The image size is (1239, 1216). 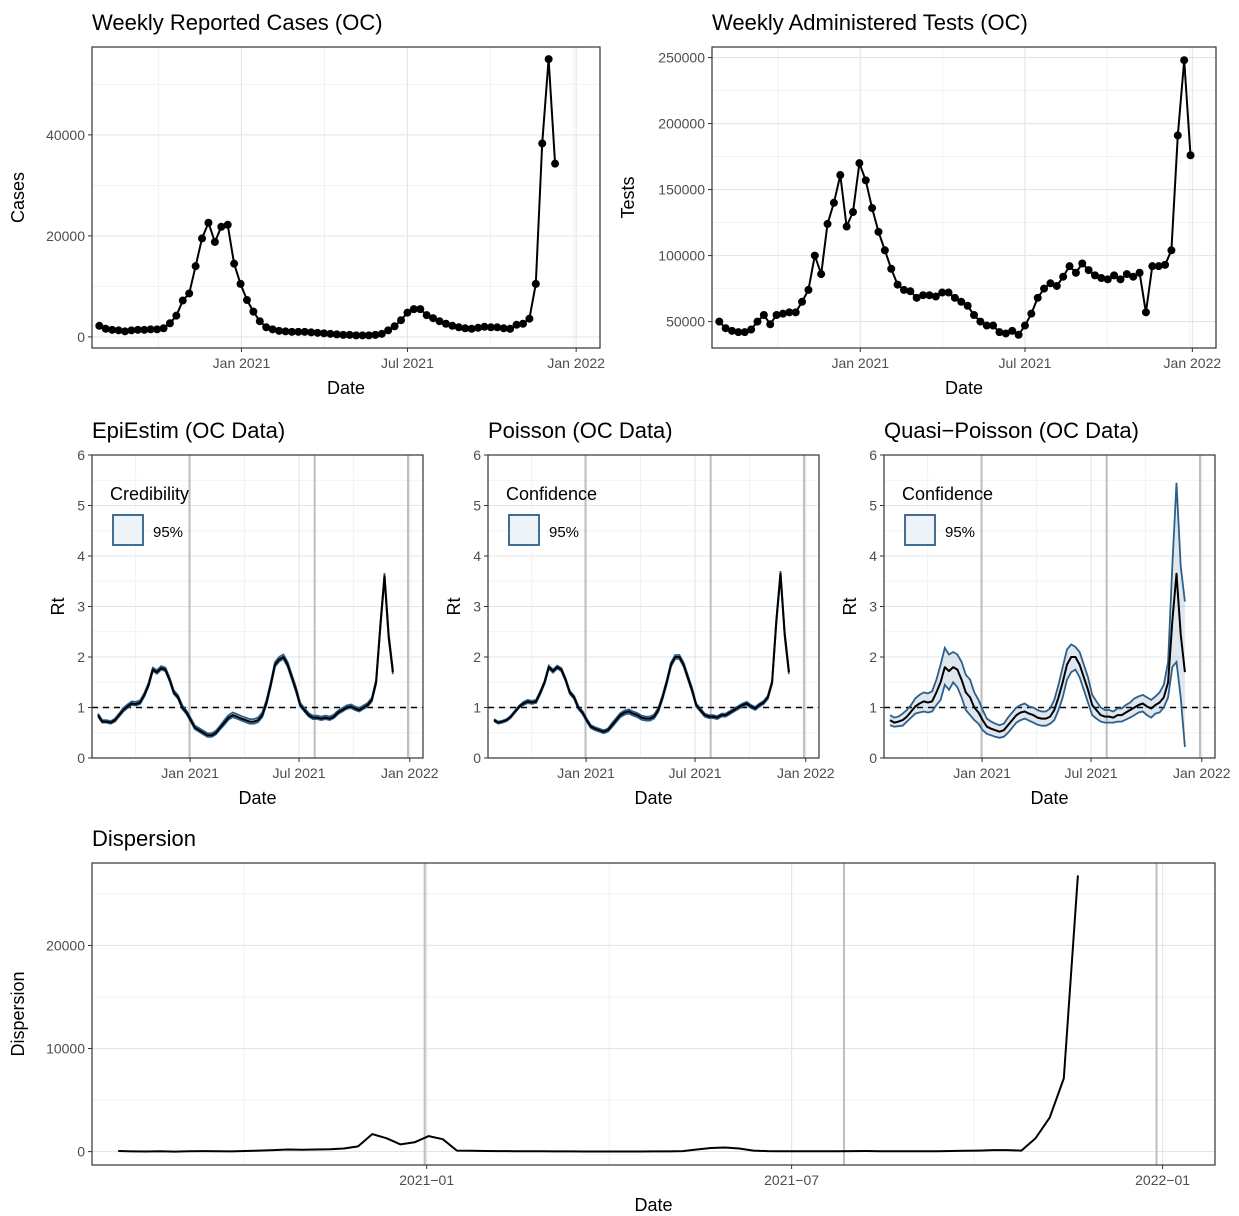 I want to click on legend-title: Credibility, so click(x=149, y=494).